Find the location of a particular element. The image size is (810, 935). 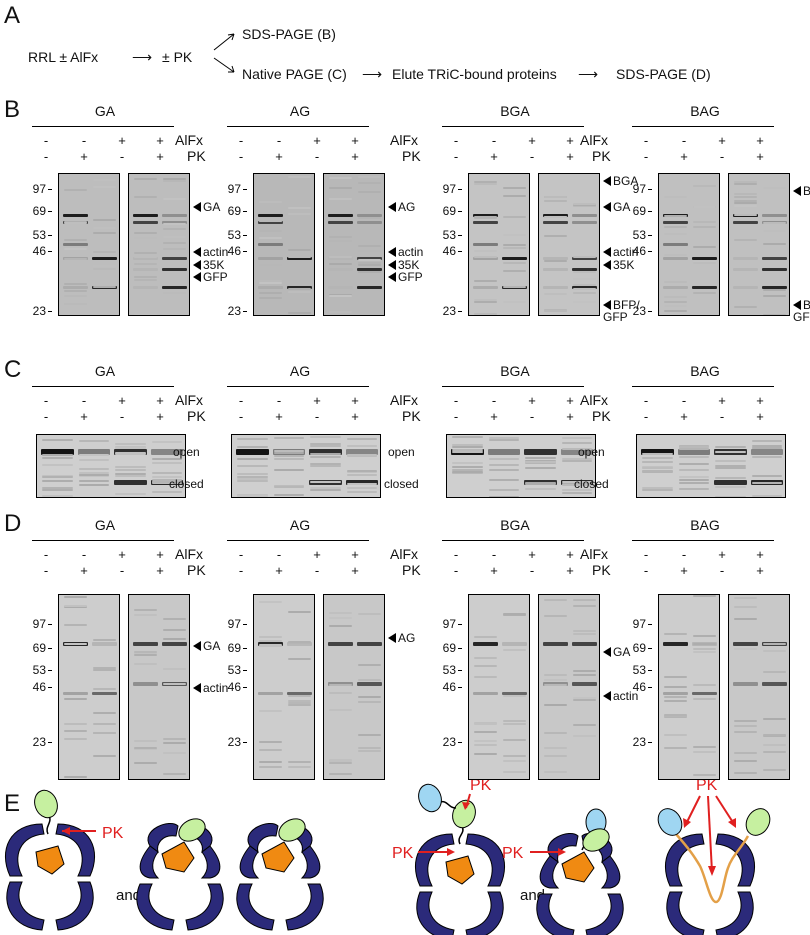

c-pk-sign-3-0: - is located at coordinates (646, 416).